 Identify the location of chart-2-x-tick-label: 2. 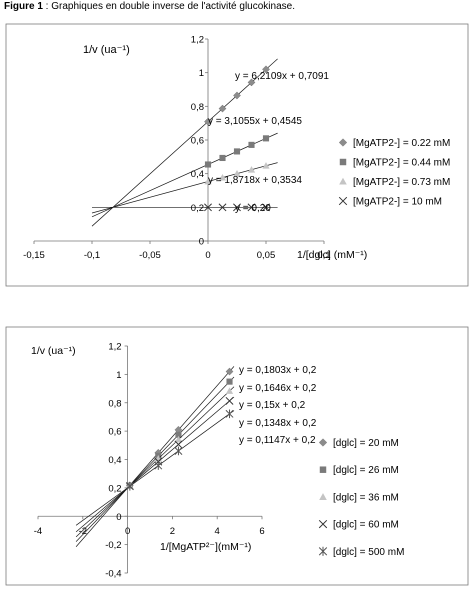
(172, 531).